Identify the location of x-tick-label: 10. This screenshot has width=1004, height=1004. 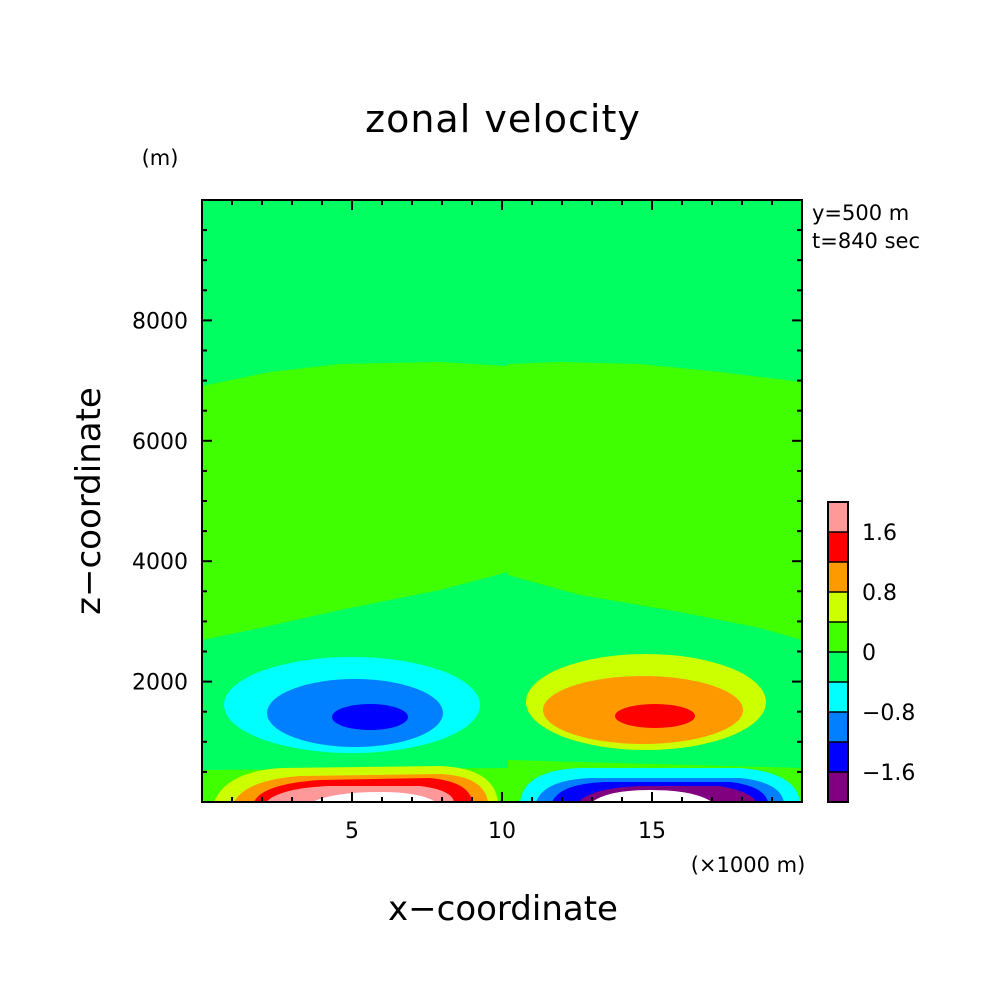
(502, 831).